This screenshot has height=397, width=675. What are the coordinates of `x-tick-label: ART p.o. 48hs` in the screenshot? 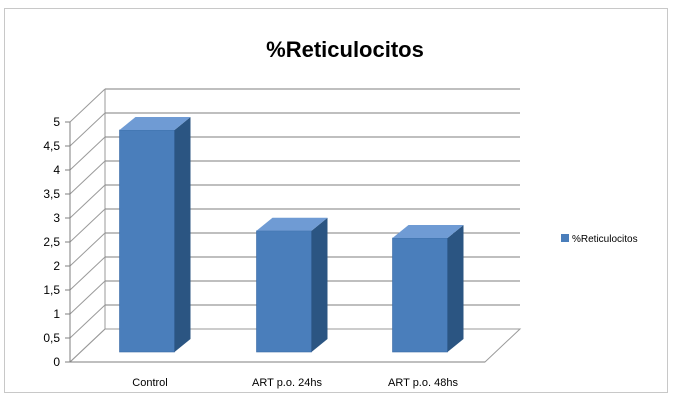 It's located at (423, 383).